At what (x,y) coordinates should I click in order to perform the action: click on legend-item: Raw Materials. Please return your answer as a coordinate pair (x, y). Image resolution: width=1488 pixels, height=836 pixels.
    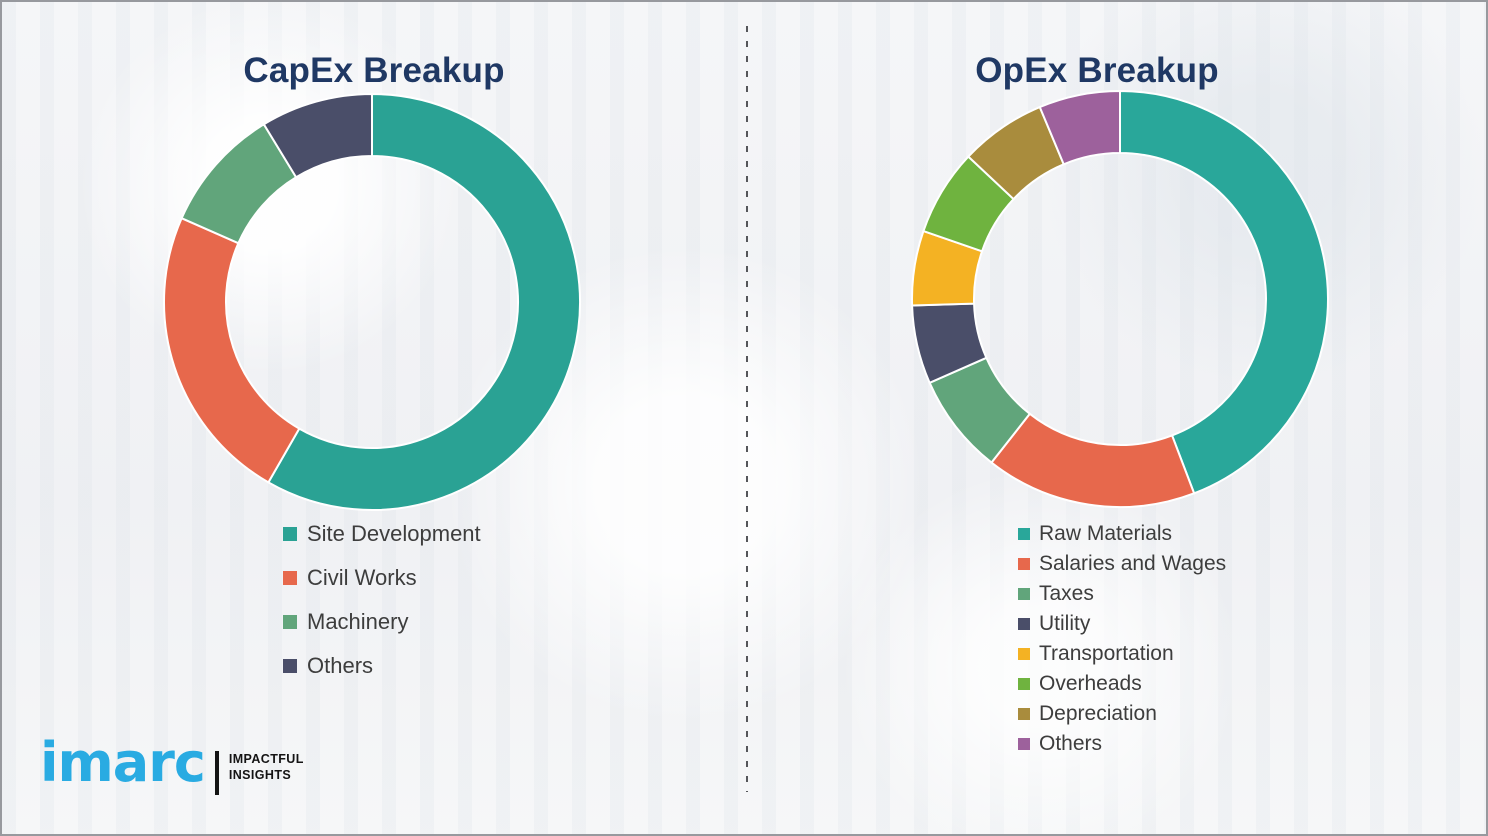
    Looking at the image, I should click on (1122, 534).